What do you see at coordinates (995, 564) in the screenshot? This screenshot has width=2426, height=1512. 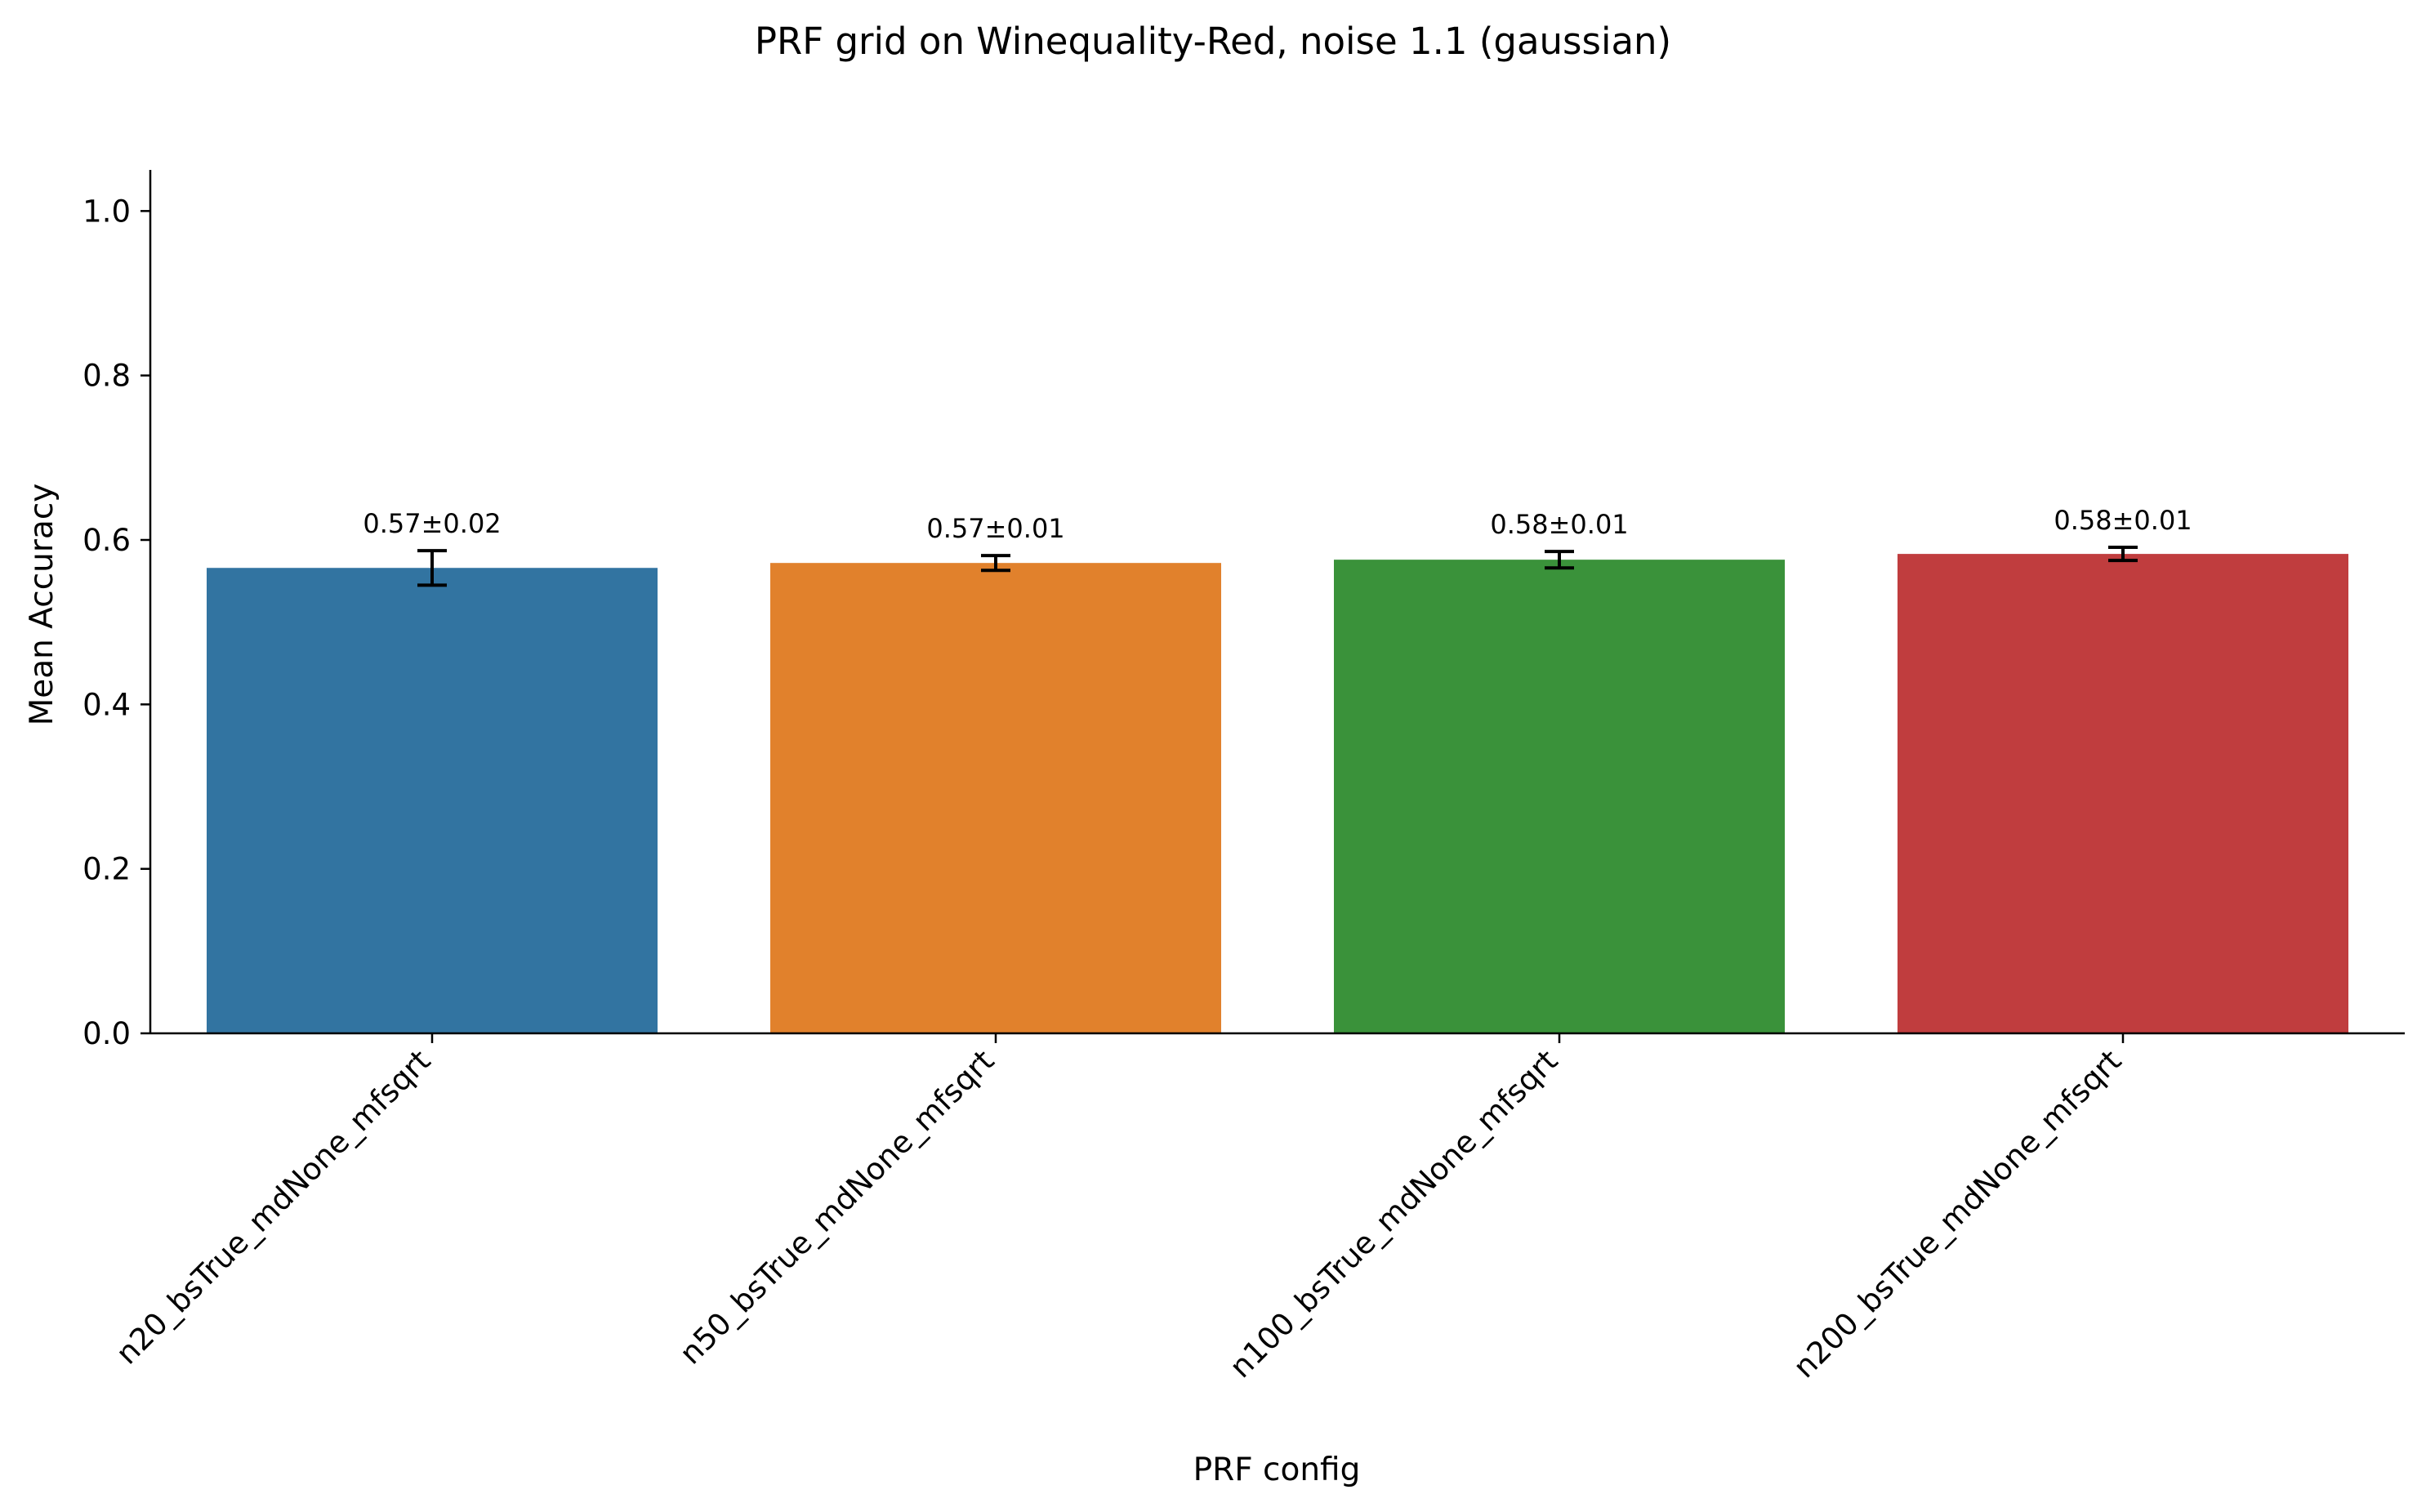 I see `error-bar-n50_bsTrue_mdNone_mfsqrt` at bounding box center [995, 564].